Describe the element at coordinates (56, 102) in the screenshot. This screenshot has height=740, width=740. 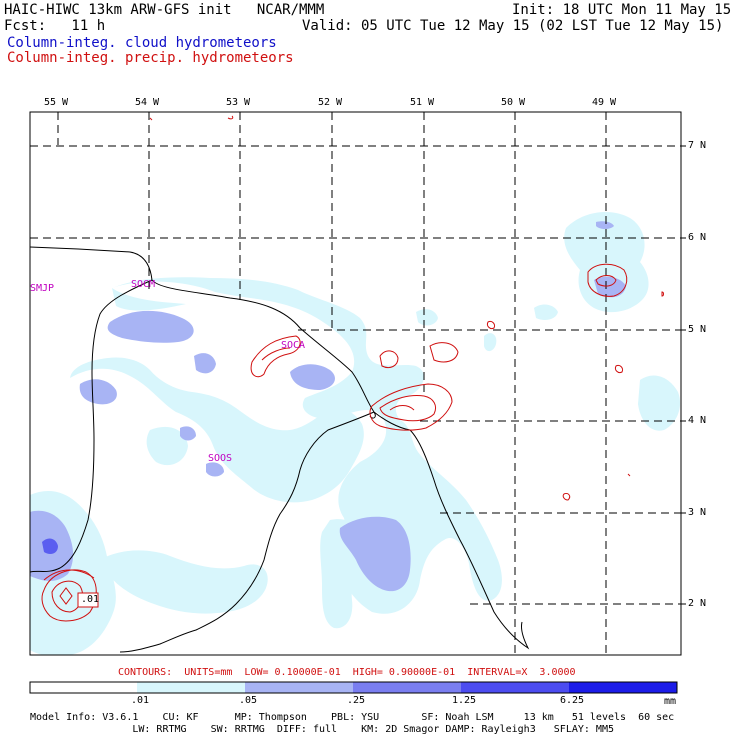
I see `lon-label-55w: 55 W` at that location.